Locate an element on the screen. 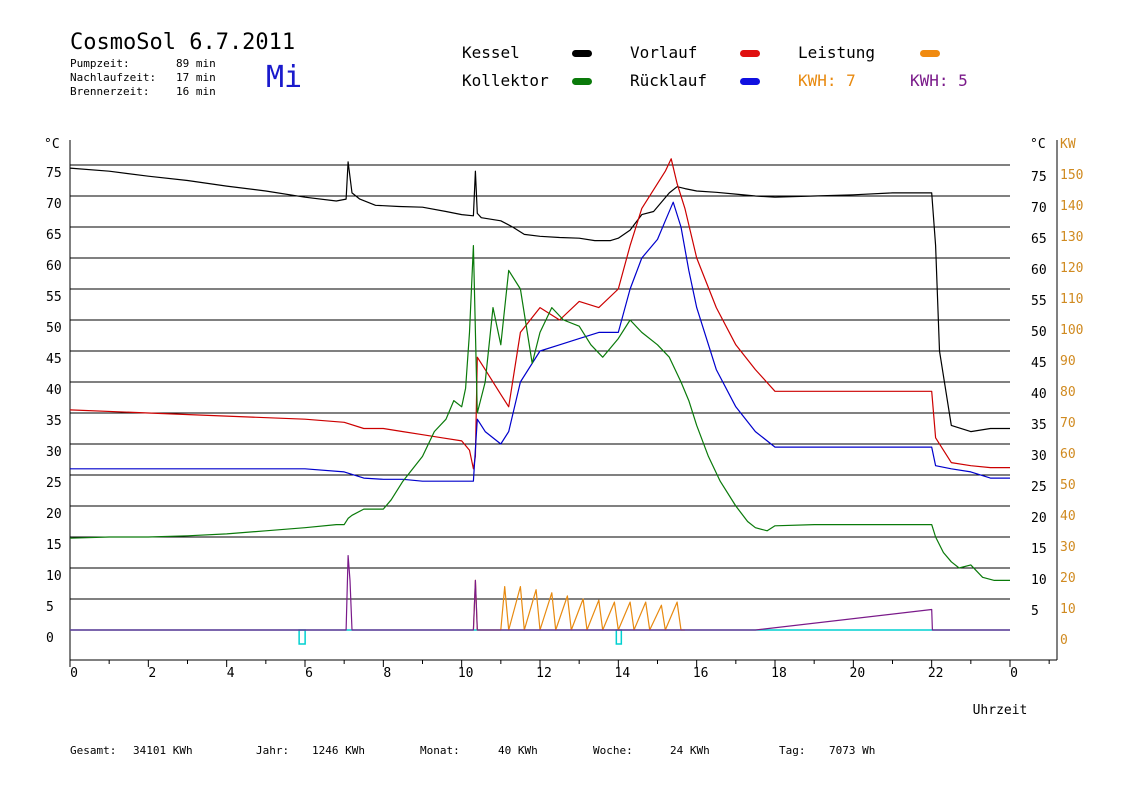  y-tick-label-right: 35 is located at coordinates (1039, 425).